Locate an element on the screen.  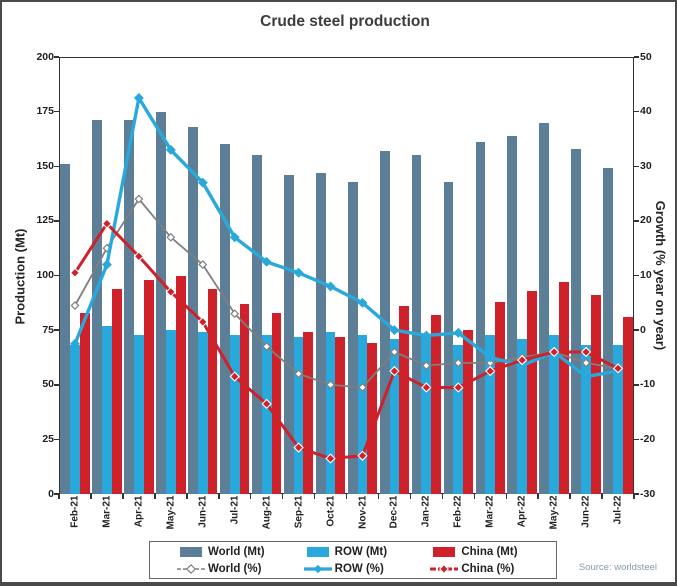
left-axis-title: Production (Mt) is located at coordinates (20, 276).